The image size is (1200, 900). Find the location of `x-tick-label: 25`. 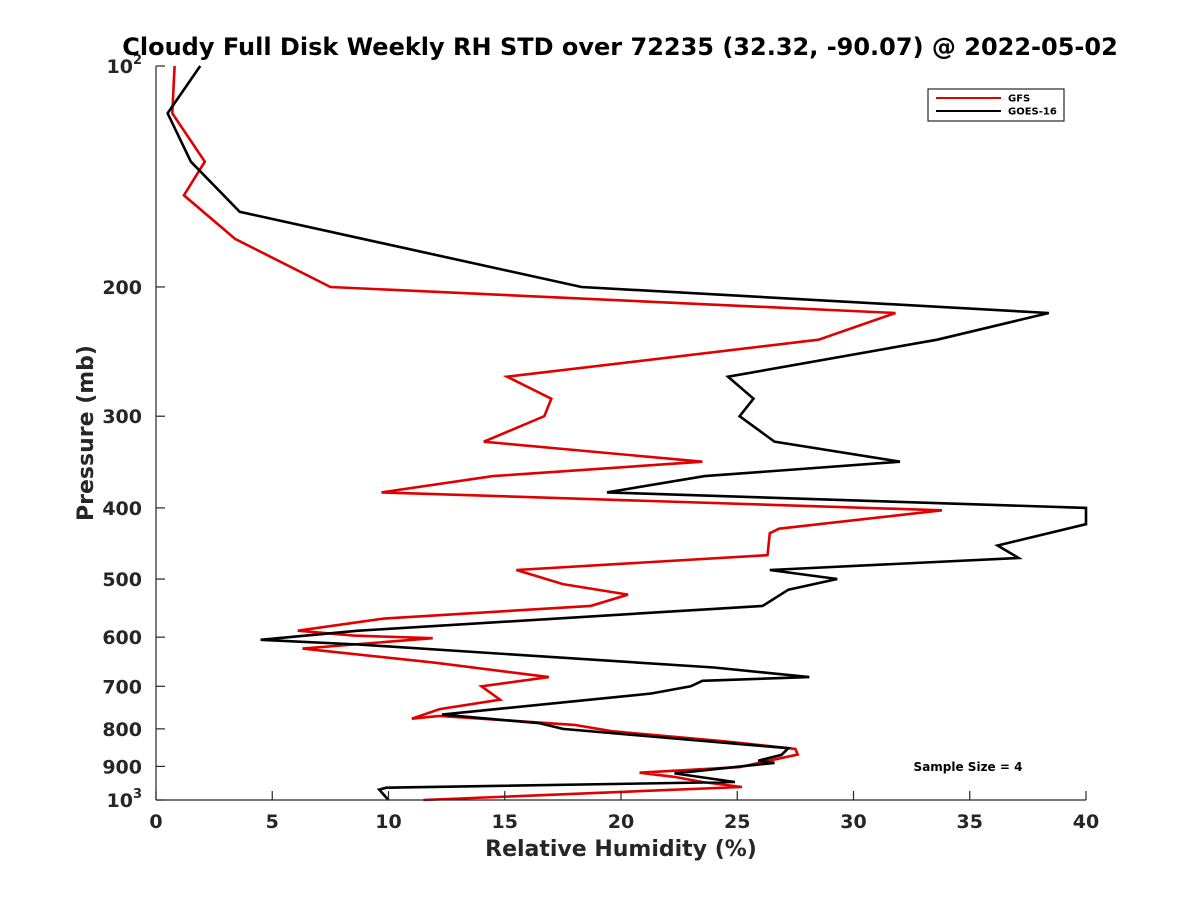

x-tick-label: 25 is located at coordinates (737, 822).